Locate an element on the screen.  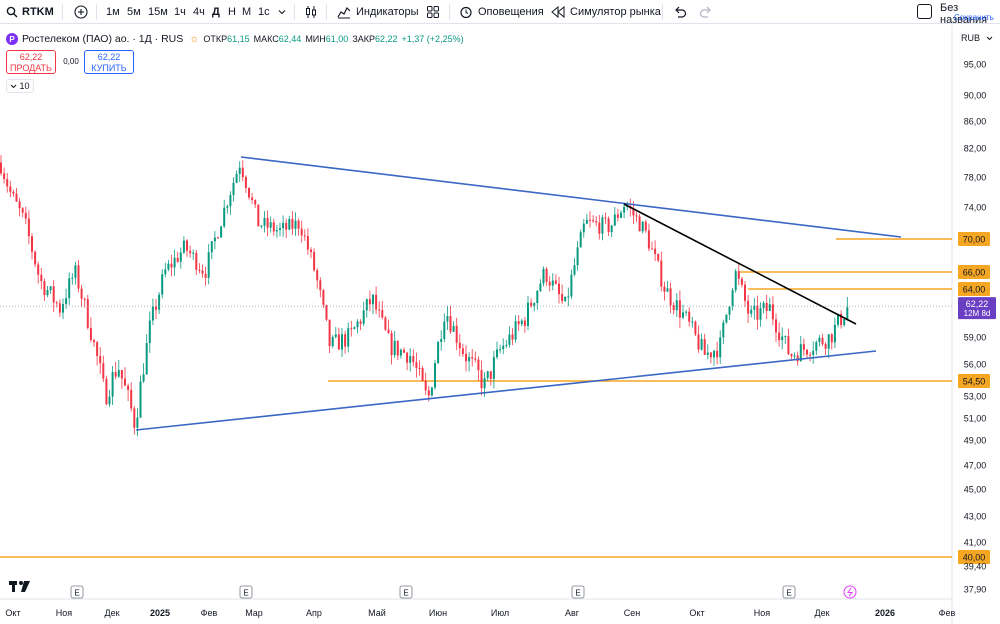
time-tick-label: Ноя is located at coordinates (762, 613).